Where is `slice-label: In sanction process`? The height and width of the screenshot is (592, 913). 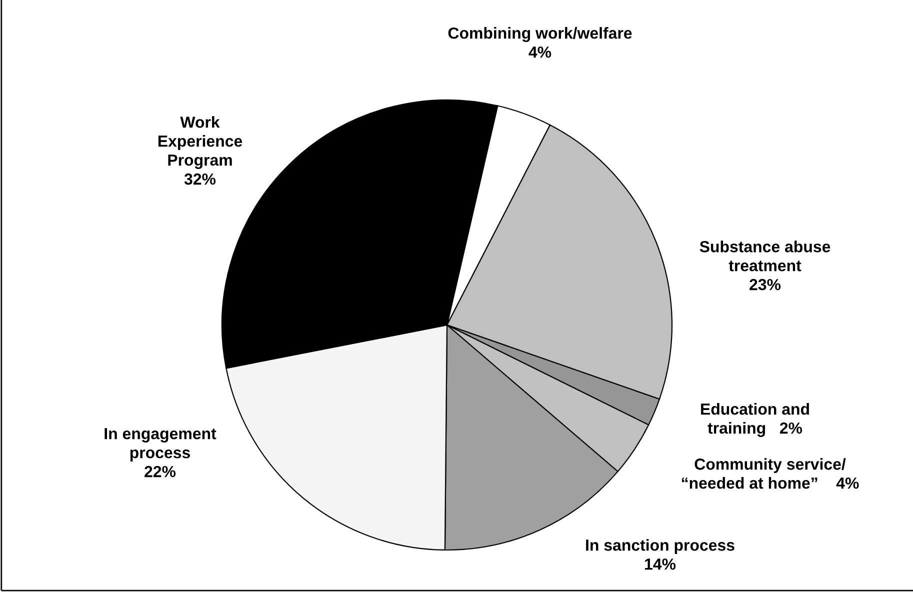 slice-label: In sanction process is located at coordinates (660, 546).